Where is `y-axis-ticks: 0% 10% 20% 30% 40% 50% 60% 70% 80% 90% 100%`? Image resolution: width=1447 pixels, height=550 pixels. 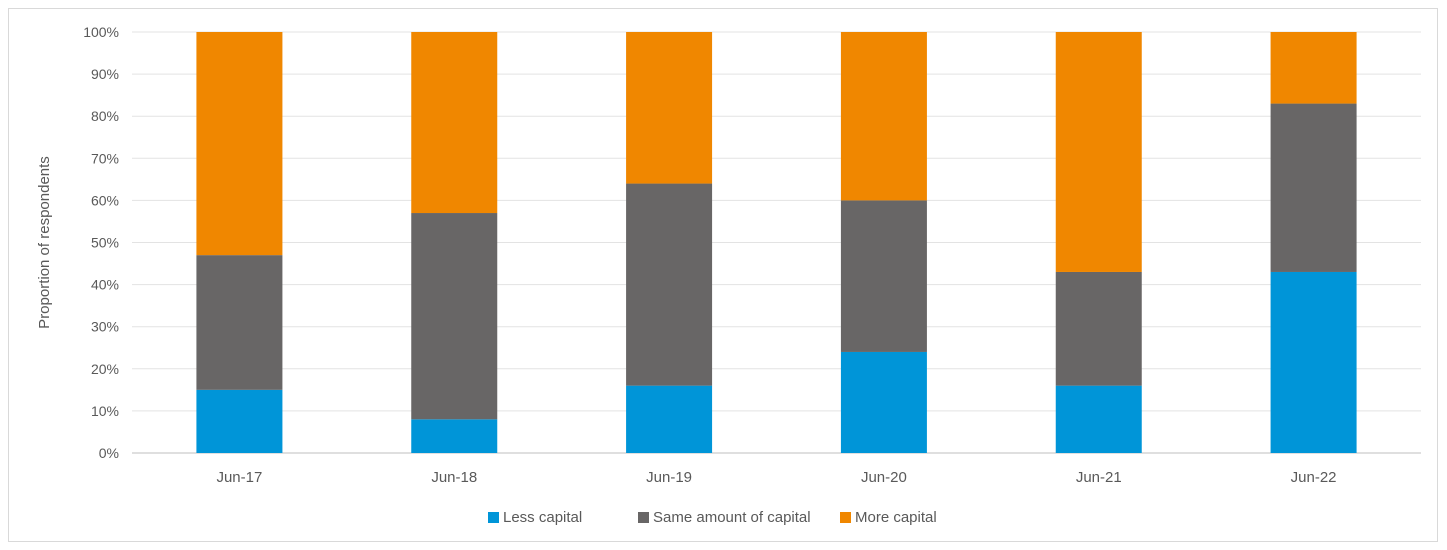 y-axis-ticks: 0% 10% 20% 30% 40% 50% 60% 70% 80% 90% 100% is located at coordinates (101, 242).